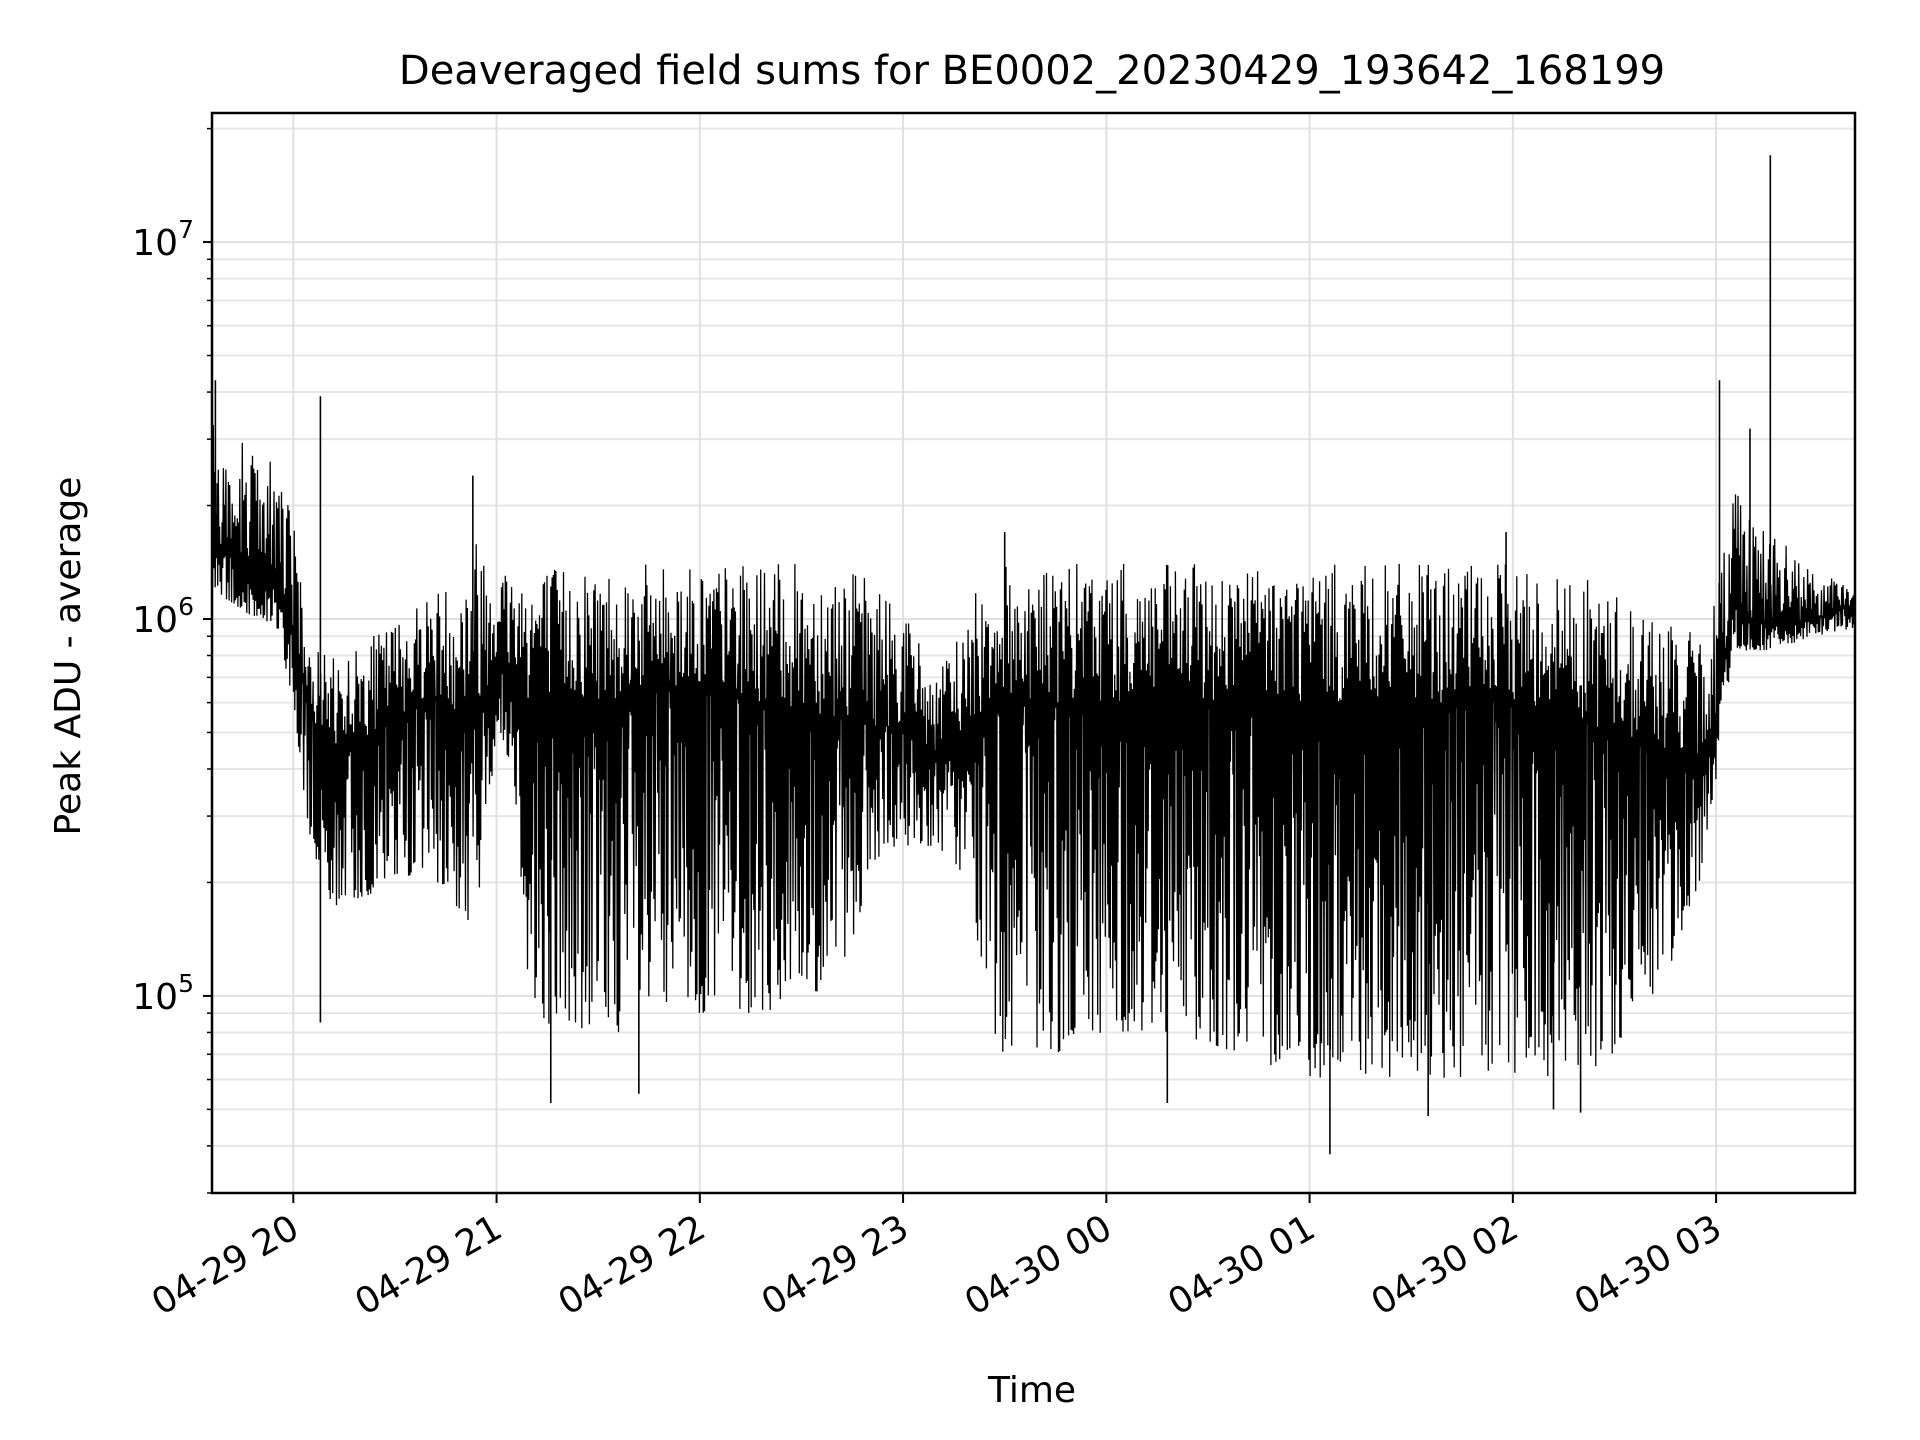 Image resolution: width=1920 pixels, height=1440 pixels. Describe the element at coordinates (68, 656) in the screenshot. I see `y-axis-label: Peak ADU - average` at that location.